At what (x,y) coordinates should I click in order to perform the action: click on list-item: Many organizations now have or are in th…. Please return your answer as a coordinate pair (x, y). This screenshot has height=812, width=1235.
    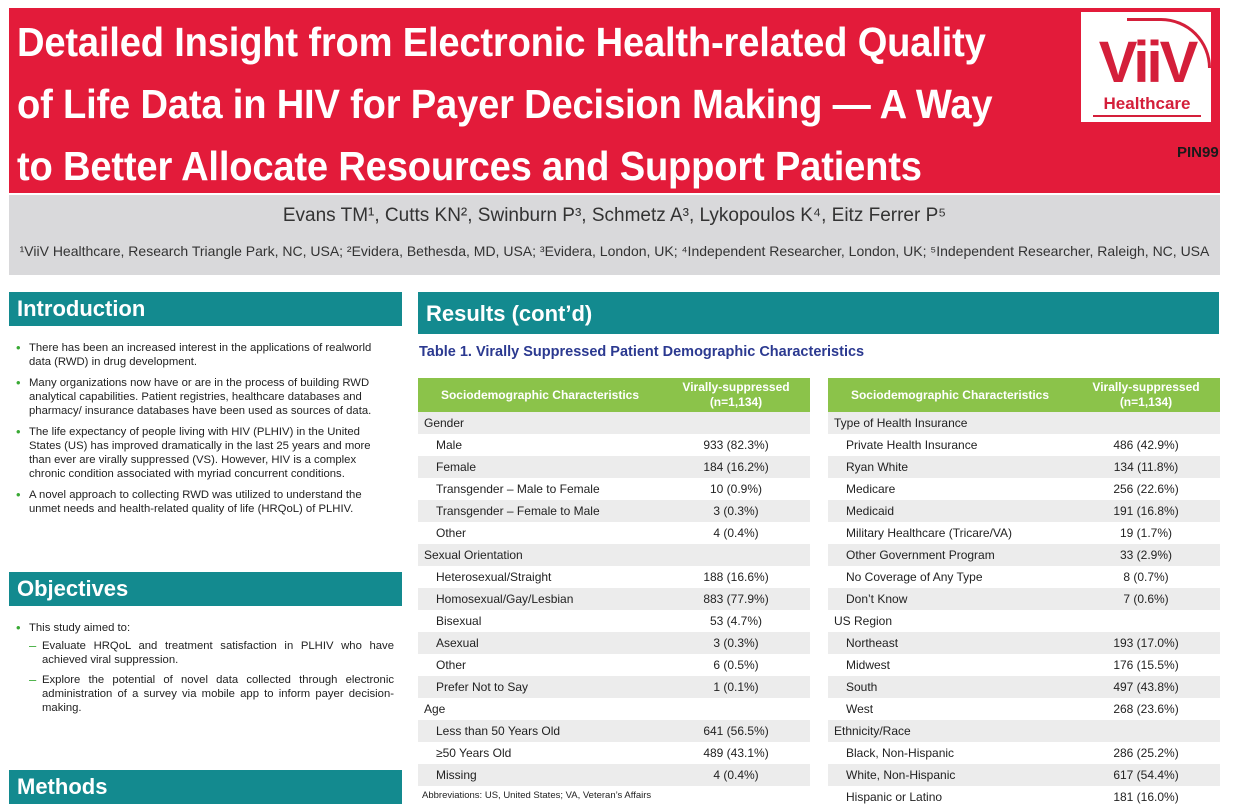
    Looking at the image, I should click on (205, 397).